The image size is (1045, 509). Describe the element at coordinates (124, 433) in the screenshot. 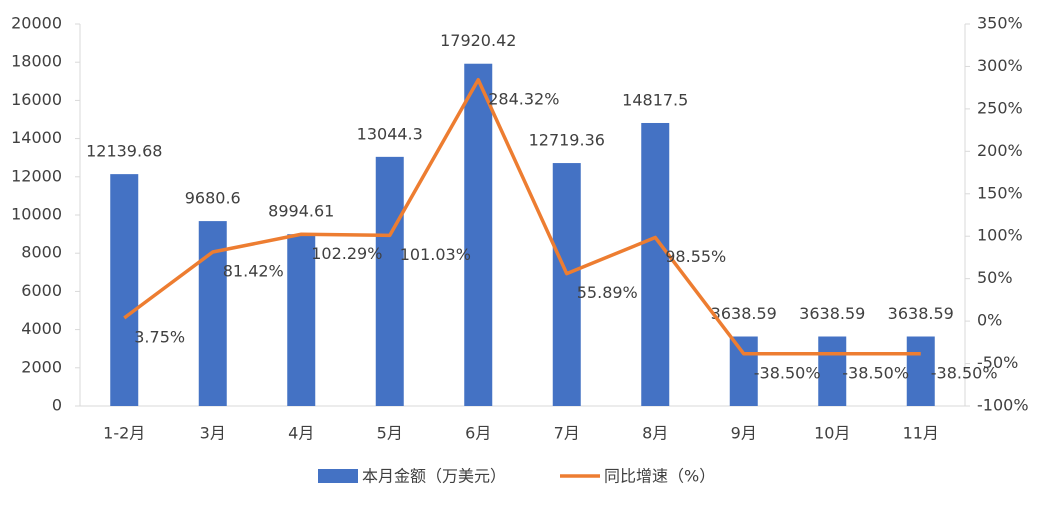

I see `x-tick-label: 1-2月` at that location.